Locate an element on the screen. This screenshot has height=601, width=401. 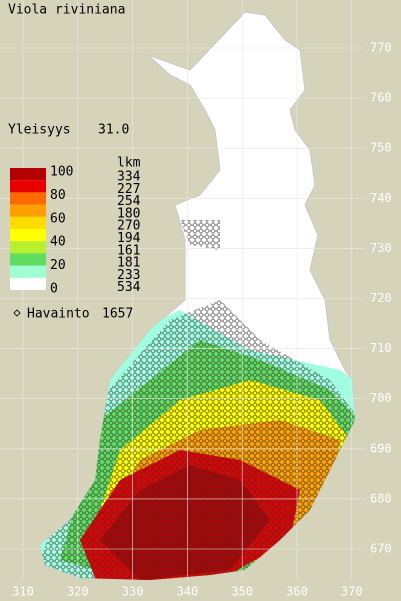
y-grid-label: 760 is located at coordinates (381, 98).